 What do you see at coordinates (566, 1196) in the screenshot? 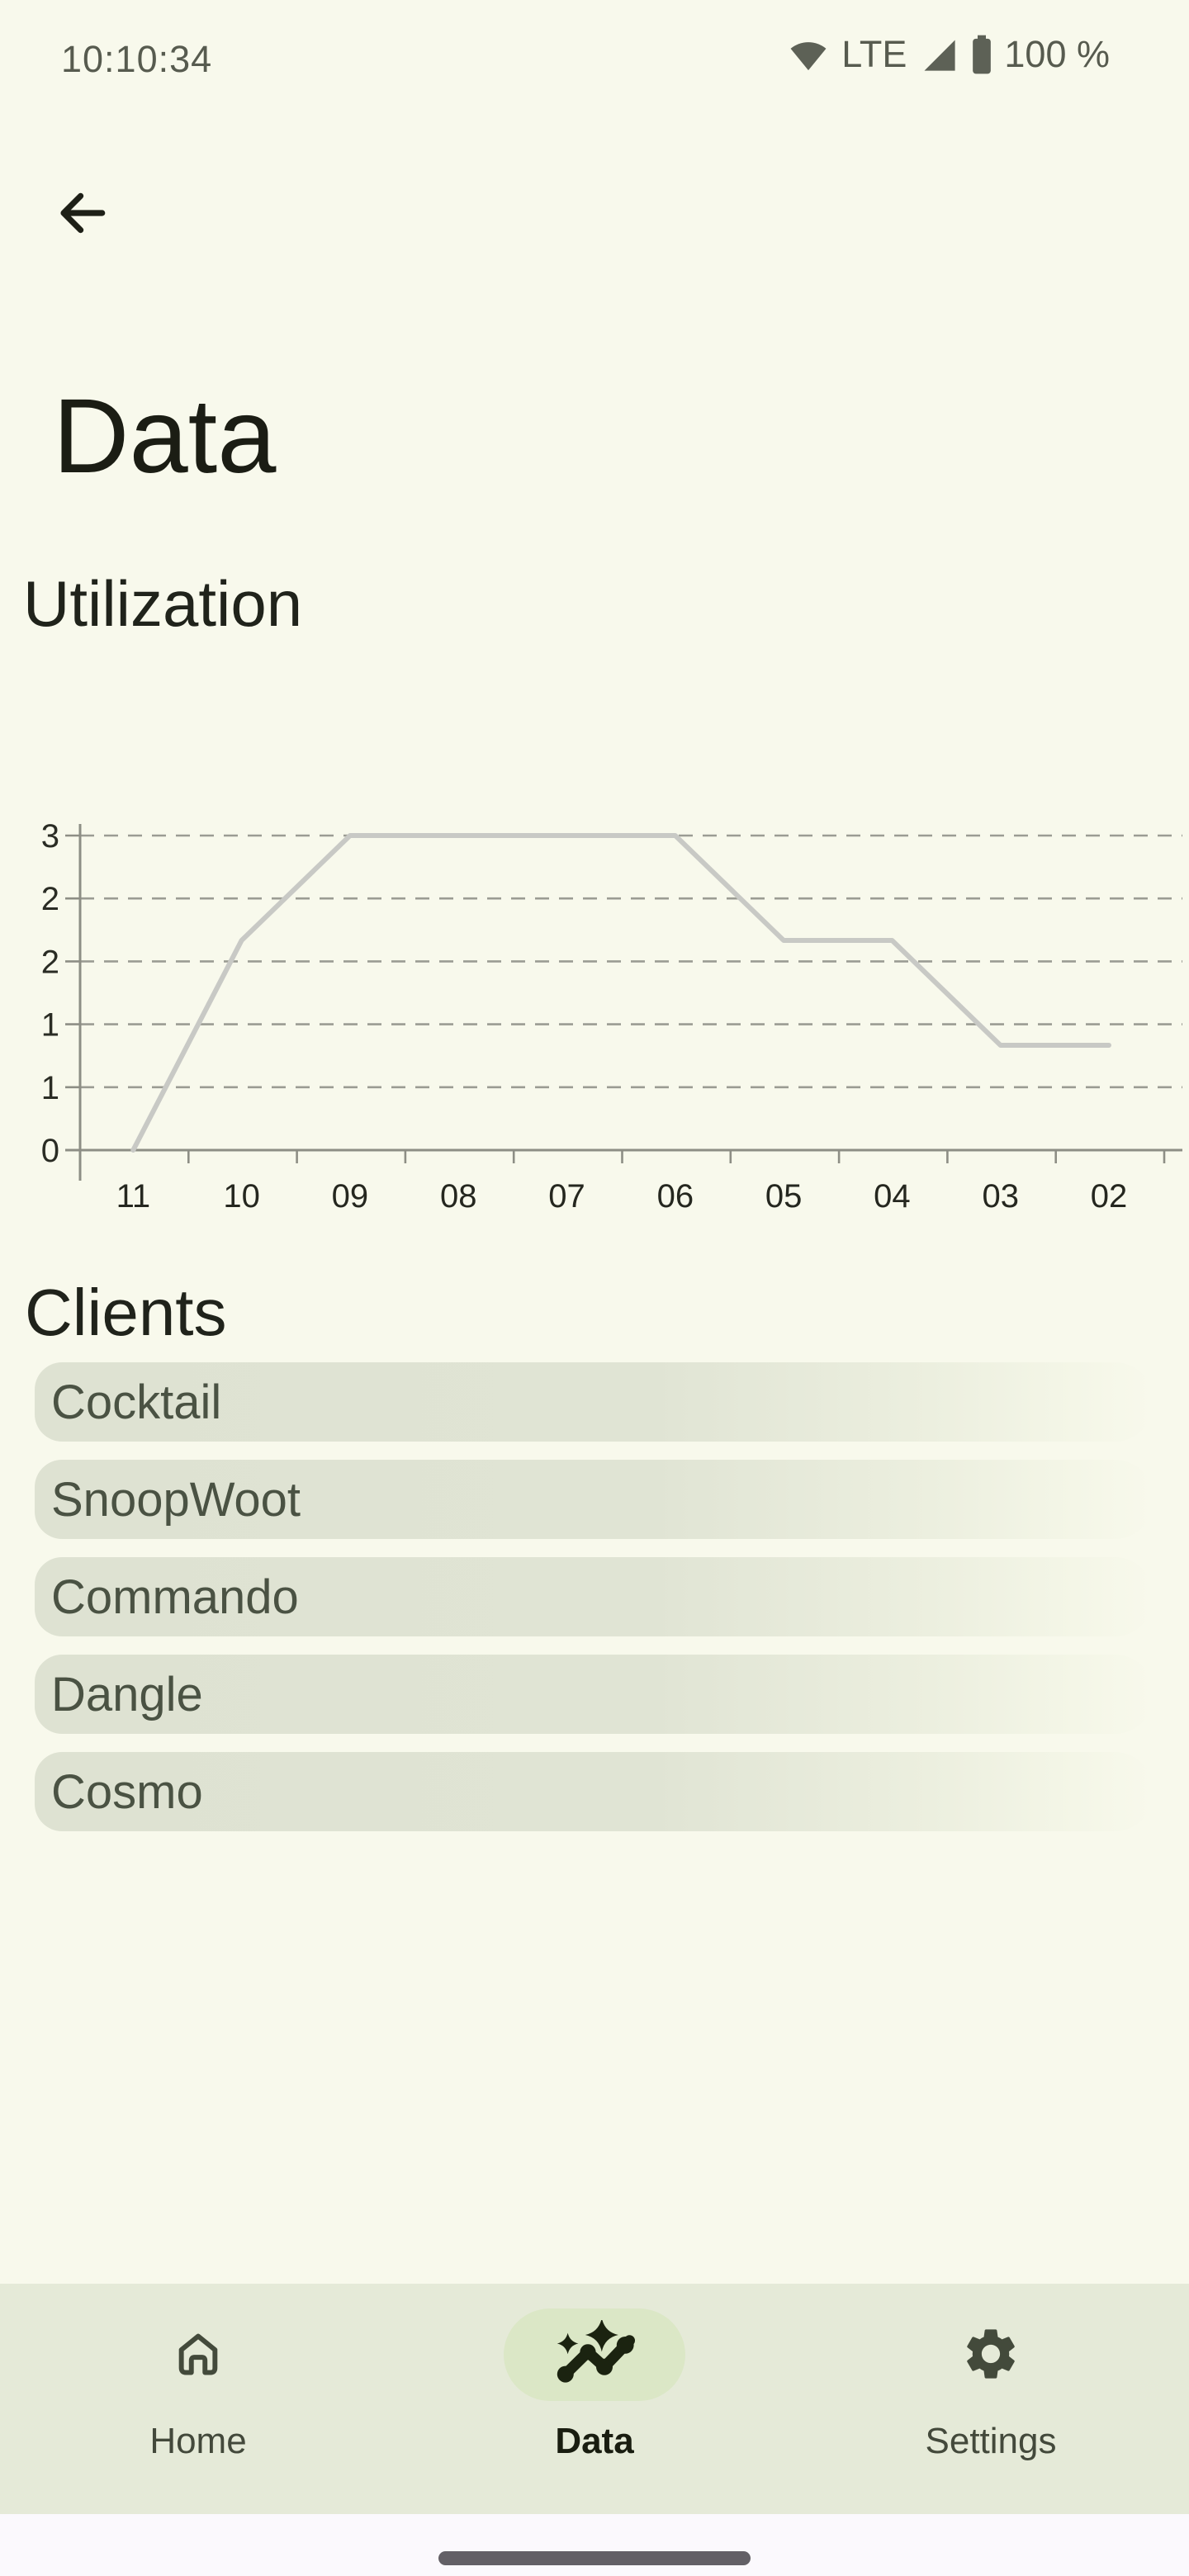
I see `svg-text: 07` at bounding box center [566, 1196].